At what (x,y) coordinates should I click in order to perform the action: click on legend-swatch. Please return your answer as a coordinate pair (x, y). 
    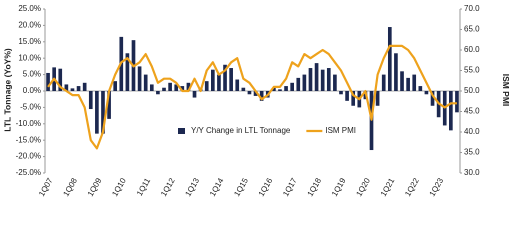
    Looking at the image, I should click on (181, 131).